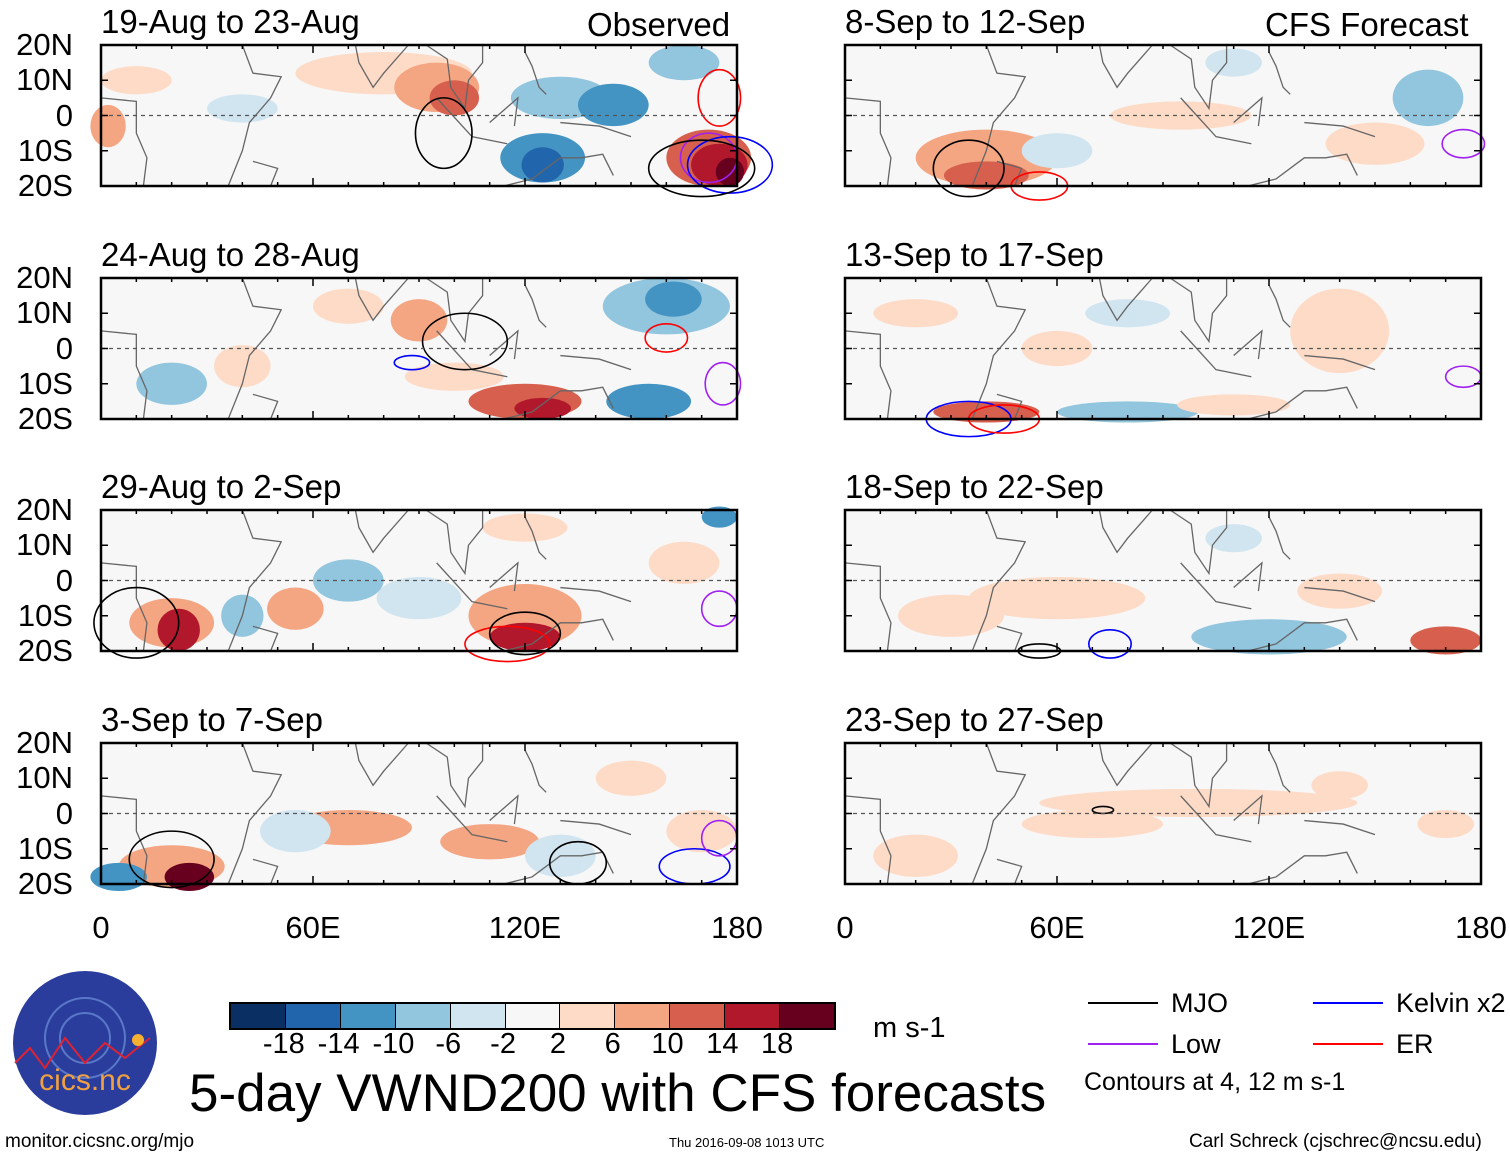 The width and height of the screenshot is (1510, 1158). I want to click on panel-title: 13-Sep to 17-Sep, so click(974, 254).